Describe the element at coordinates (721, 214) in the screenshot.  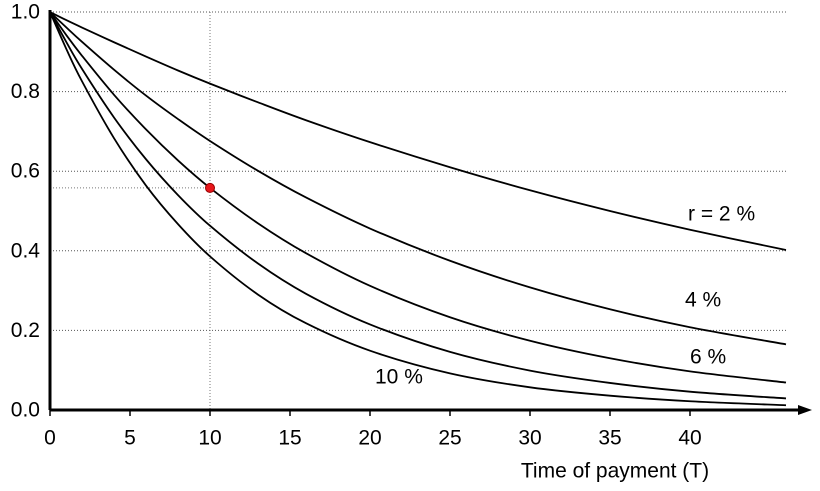
I see `series-label: r = 2 %` at that location.